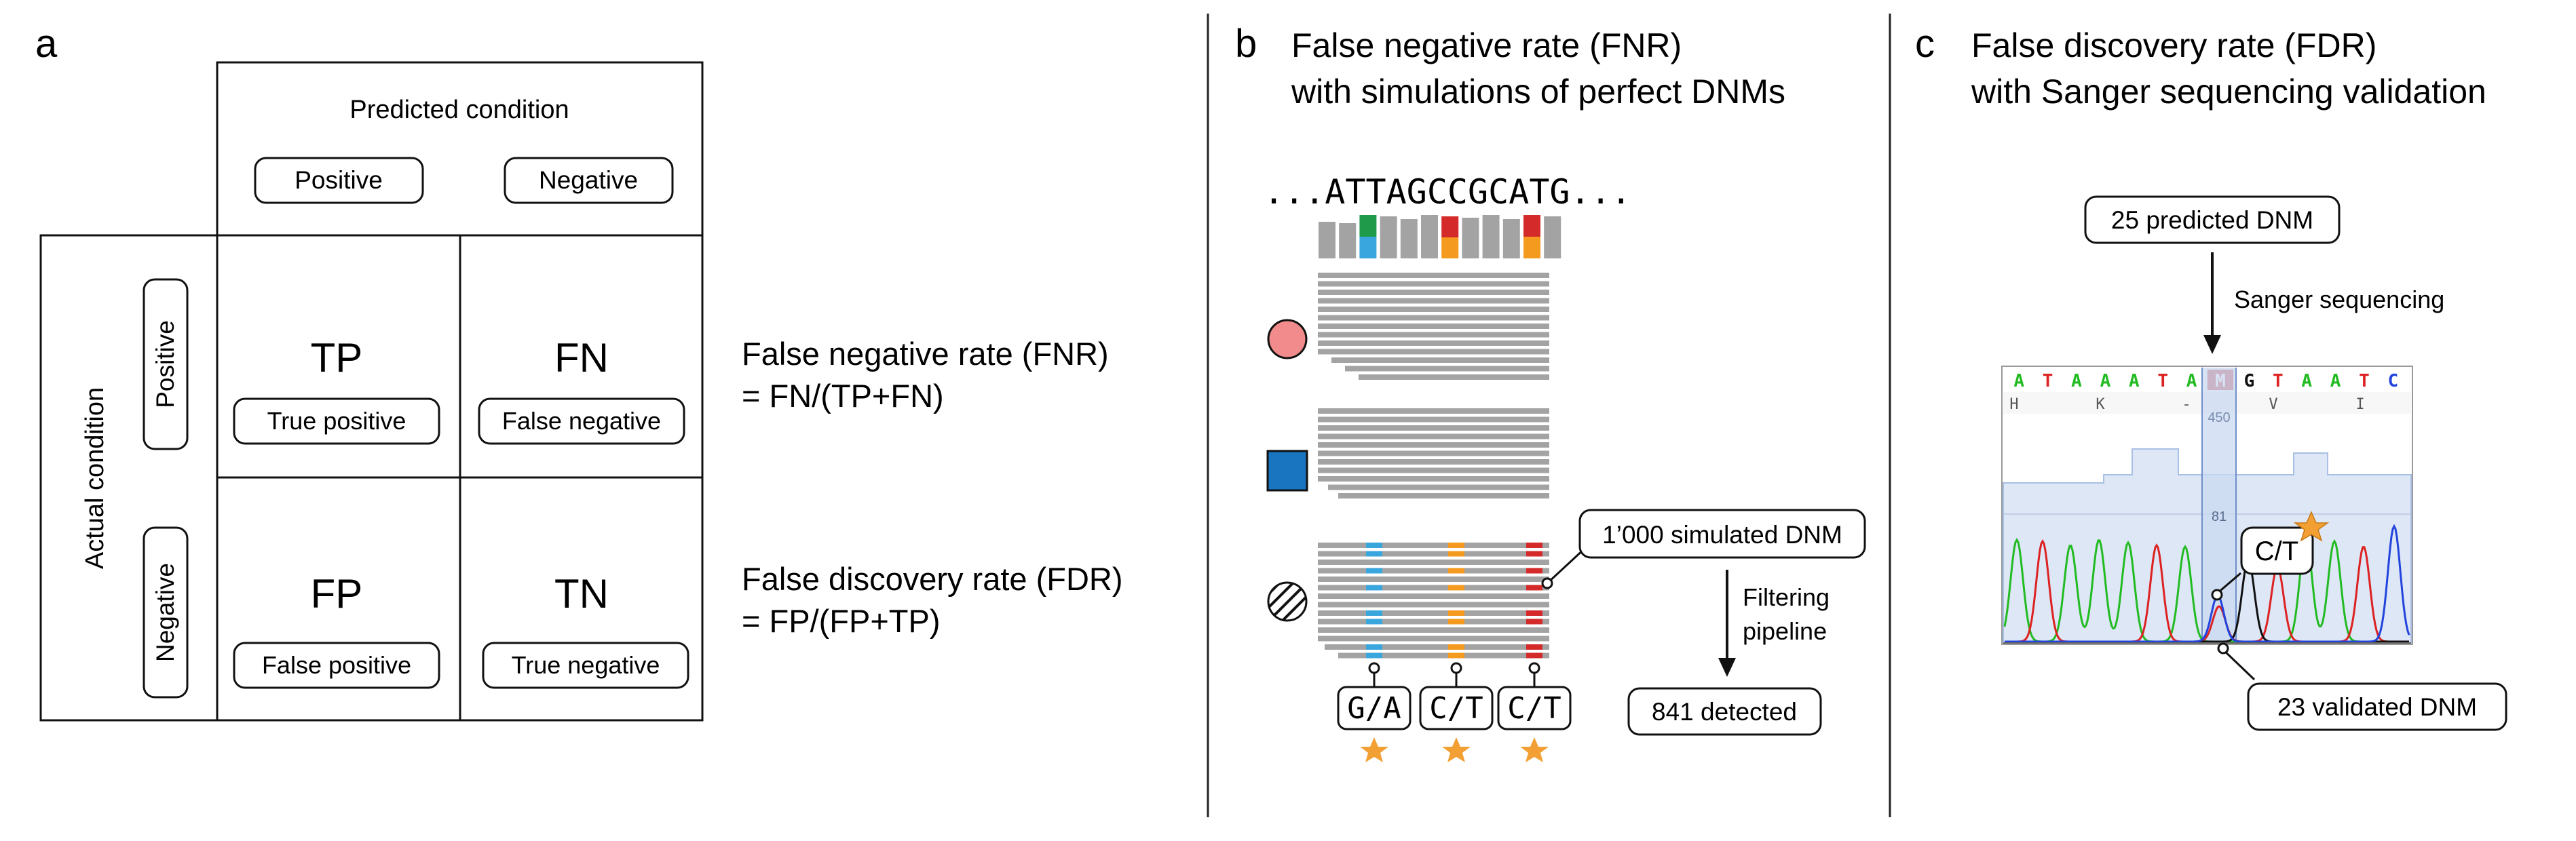 The image size is (2576, 841). What do you see at coordinates (581, 599) in the screenshot?
I see `cell-tn` at bounding box center [581, 599].